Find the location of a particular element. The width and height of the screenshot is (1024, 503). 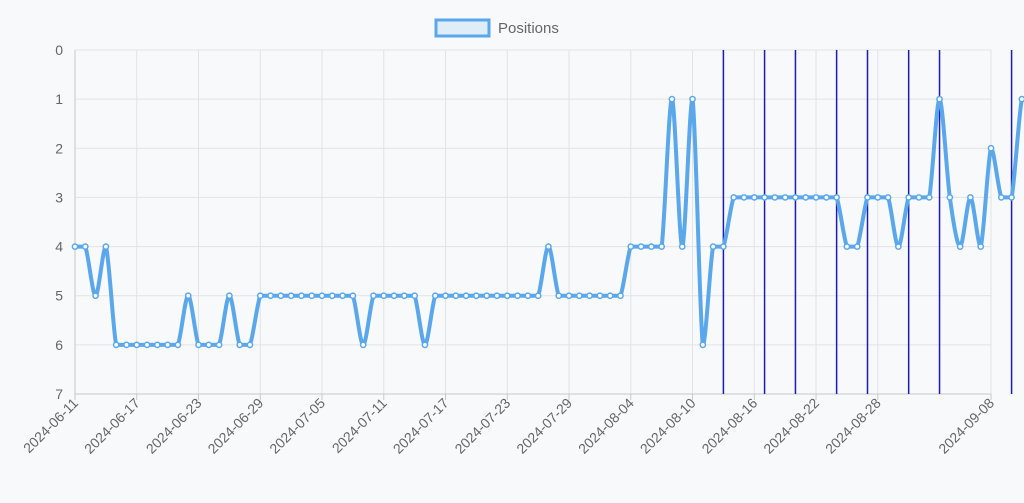

y-tick-label: 0 is located at coordinates (59, 50).